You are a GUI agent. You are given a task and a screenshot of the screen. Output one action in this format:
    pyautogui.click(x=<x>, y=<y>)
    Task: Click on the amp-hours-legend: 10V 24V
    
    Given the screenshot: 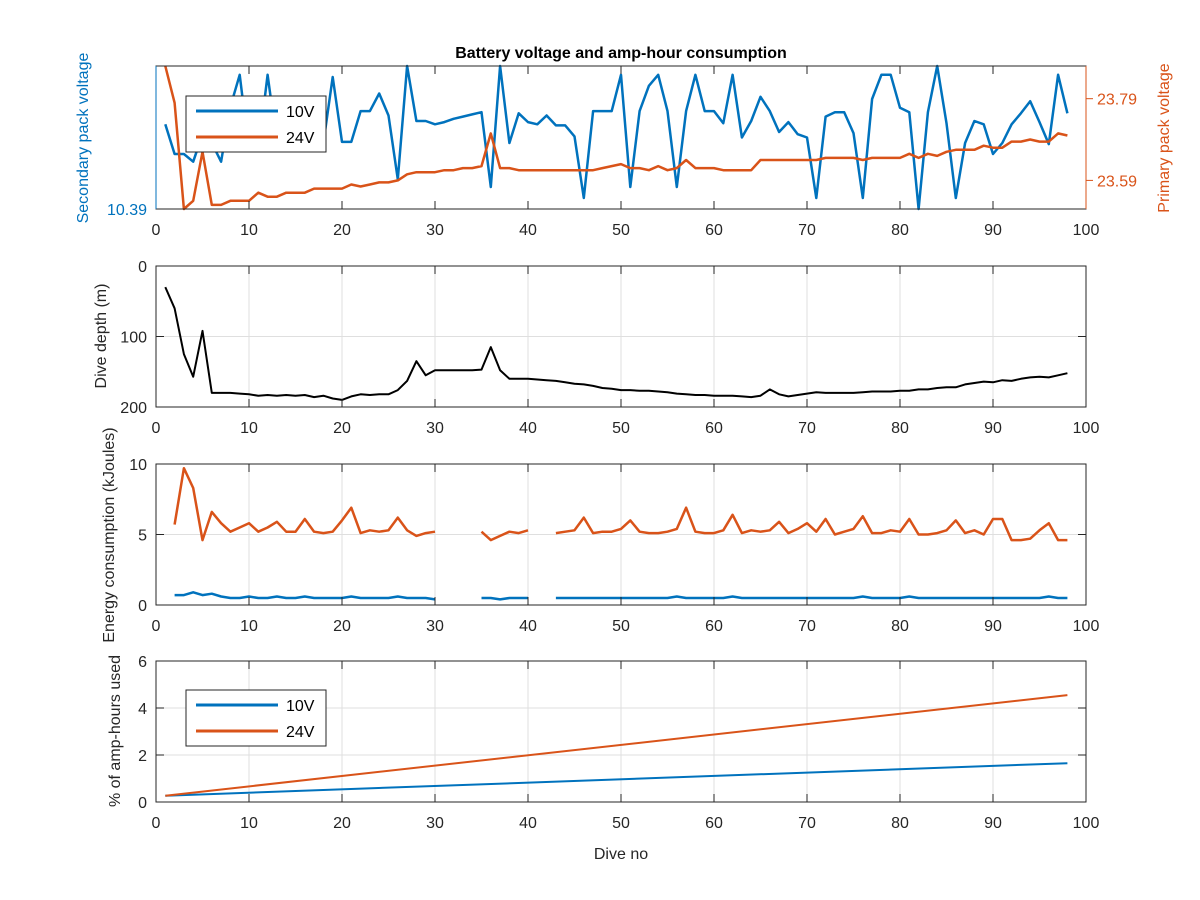 What is the action you would take?
    pyautogui.click(x=256, y=718)
    